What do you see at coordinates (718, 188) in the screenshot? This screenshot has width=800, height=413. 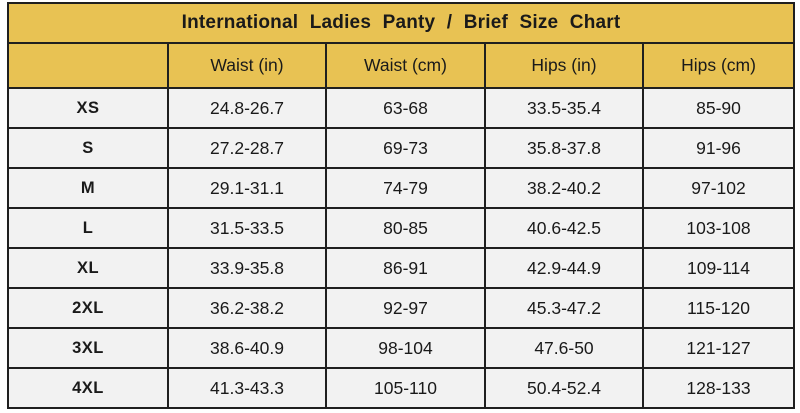 I see `measurement-cell: 97-102` at bounding box center [718, 188].